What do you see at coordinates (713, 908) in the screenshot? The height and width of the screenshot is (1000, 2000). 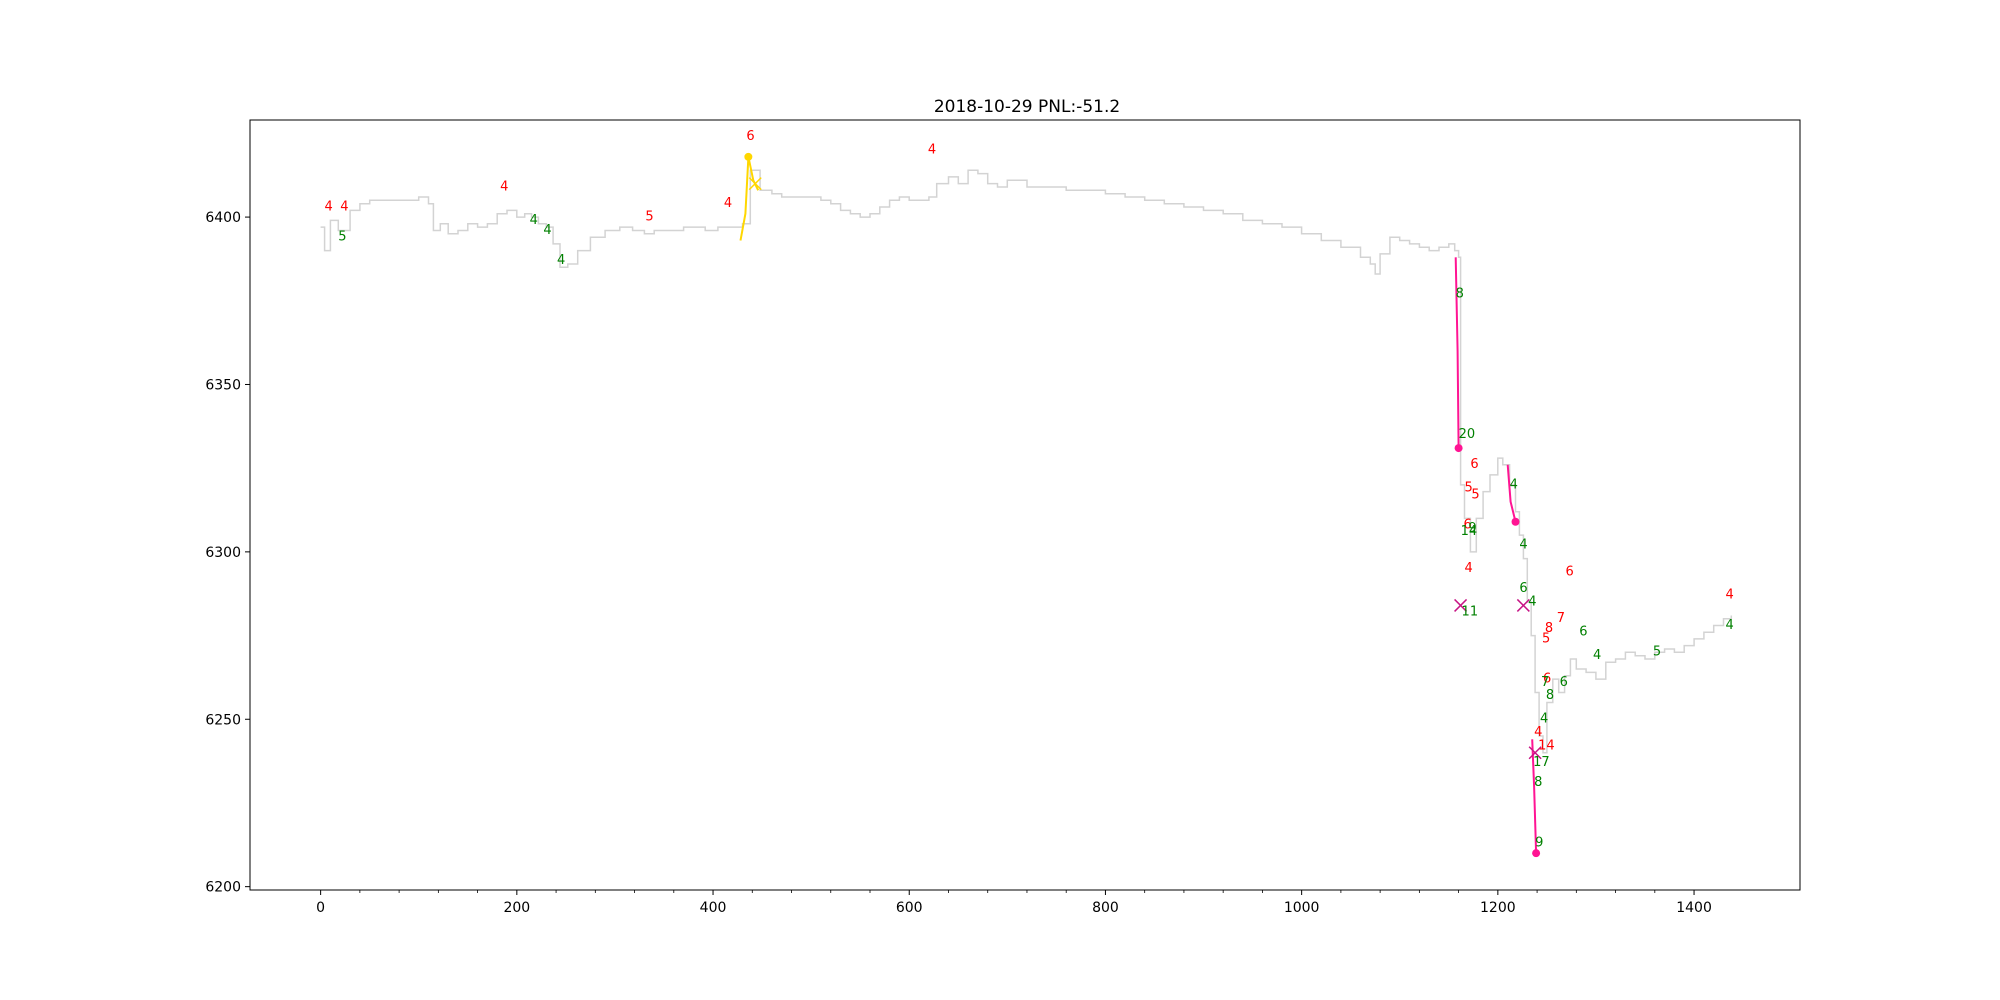 I see `x-tick-label: 400` at bounding box center [713, 908].